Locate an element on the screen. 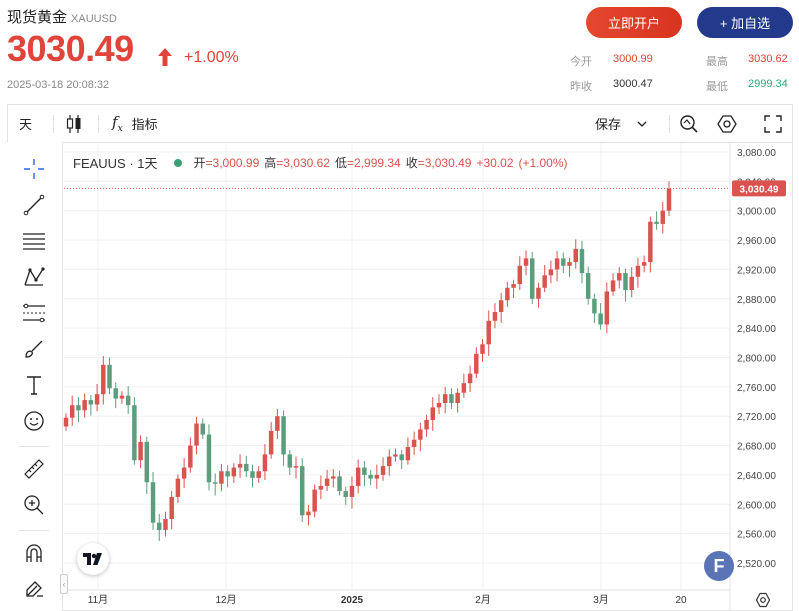  quote-timestamp: 2025-03-18 20:08:32 is located at coordinates (58, 85).